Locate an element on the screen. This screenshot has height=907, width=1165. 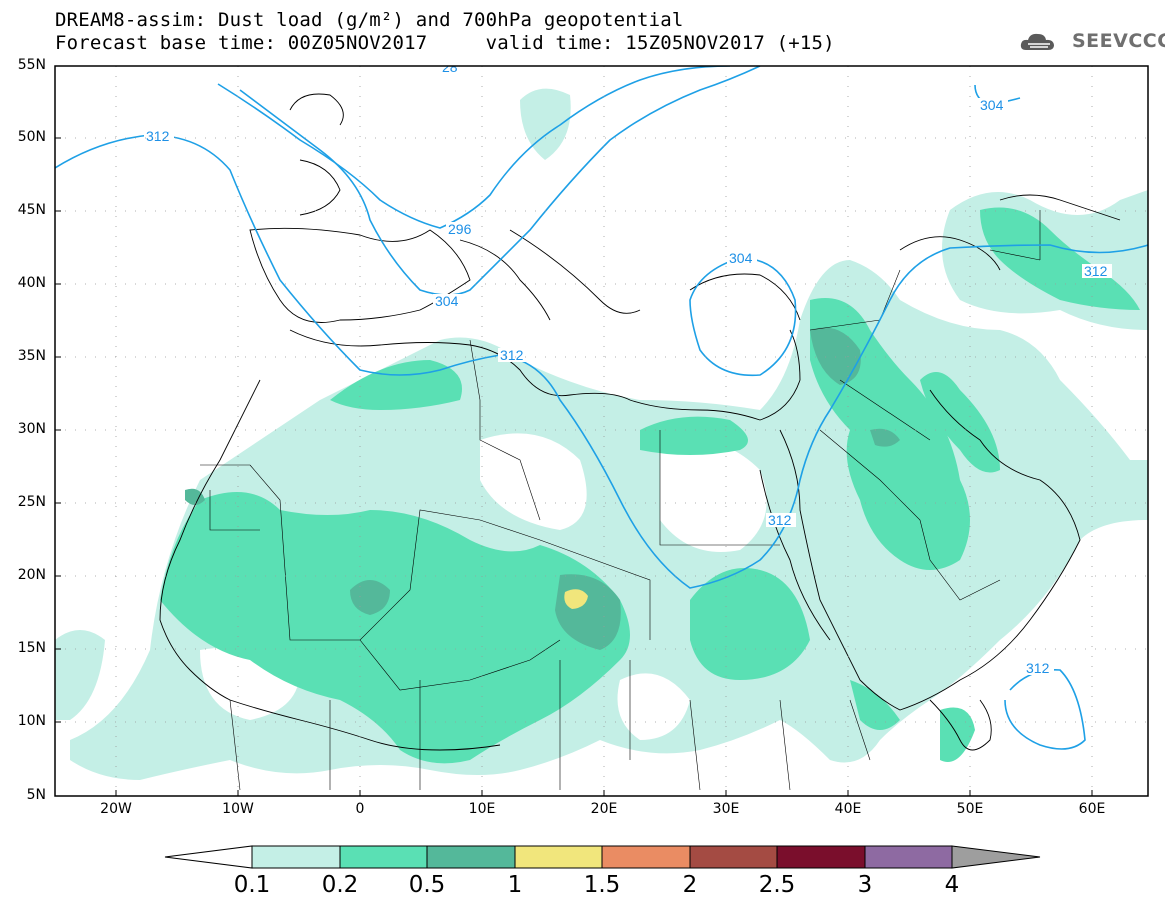
lat-label: 45N is located at coordinates (31, 210).